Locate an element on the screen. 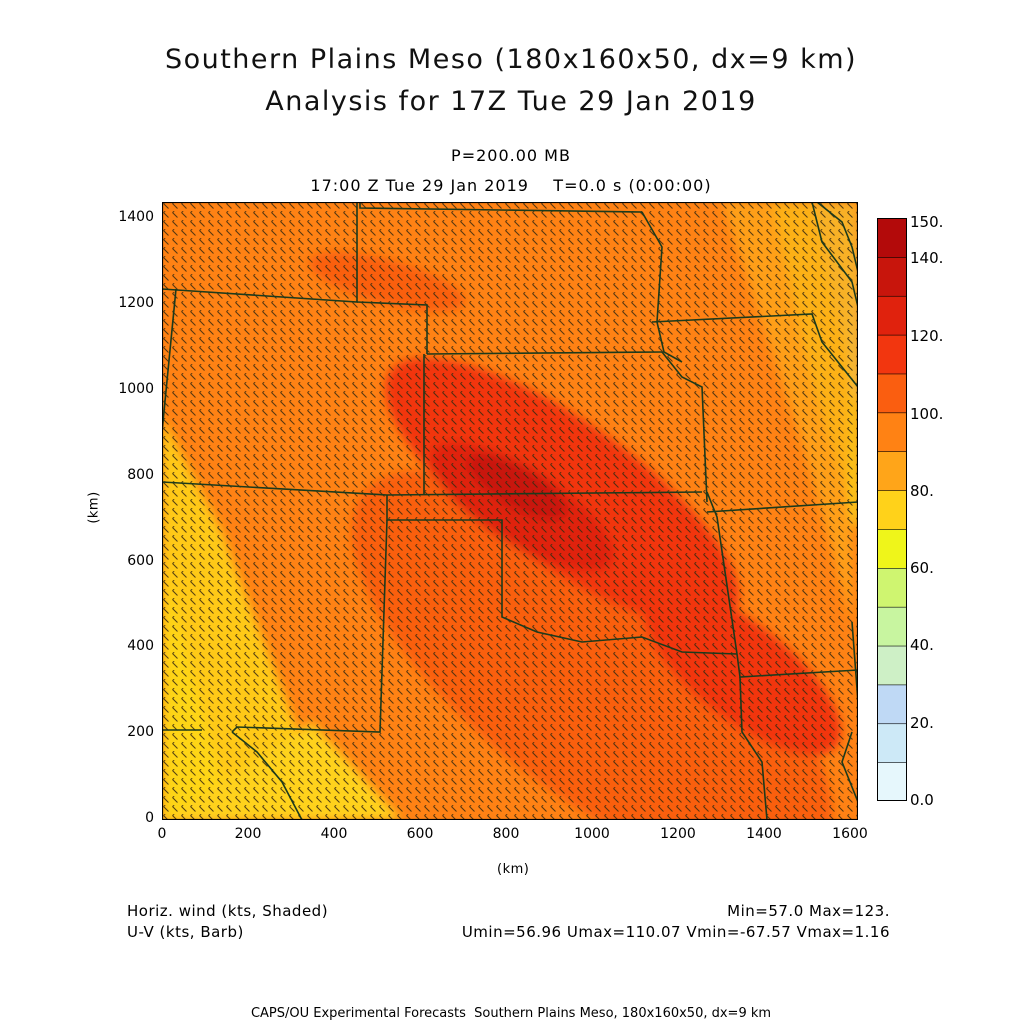  colorbar is located at coordinates (892, 509).